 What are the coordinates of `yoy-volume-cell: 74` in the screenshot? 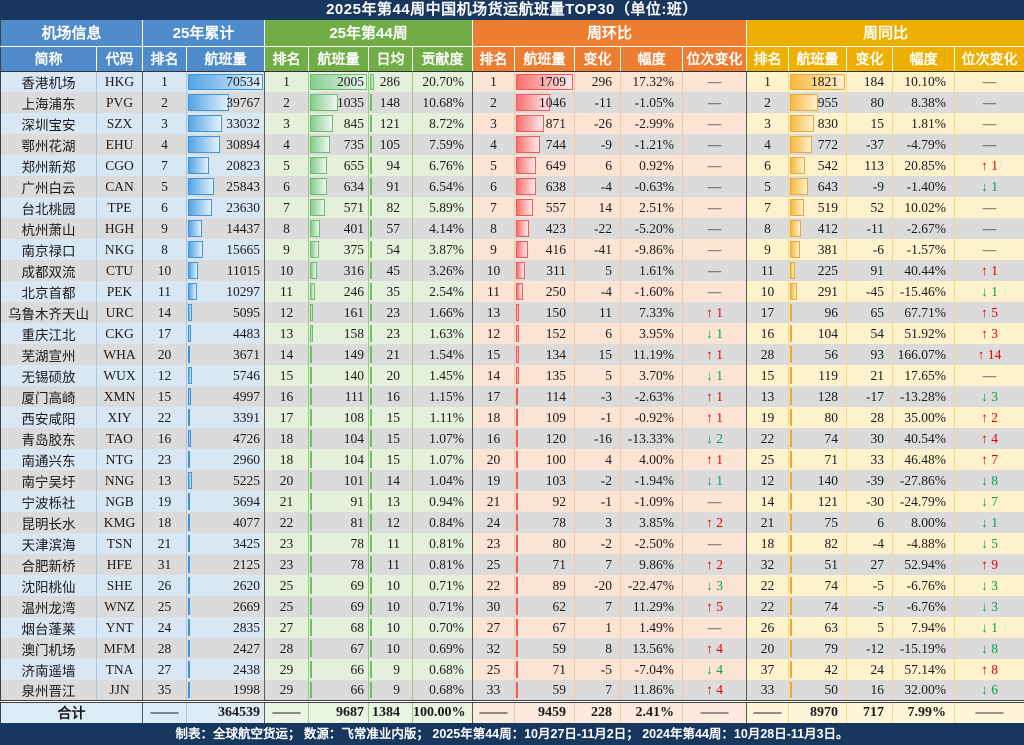 It's located at (818, 585).